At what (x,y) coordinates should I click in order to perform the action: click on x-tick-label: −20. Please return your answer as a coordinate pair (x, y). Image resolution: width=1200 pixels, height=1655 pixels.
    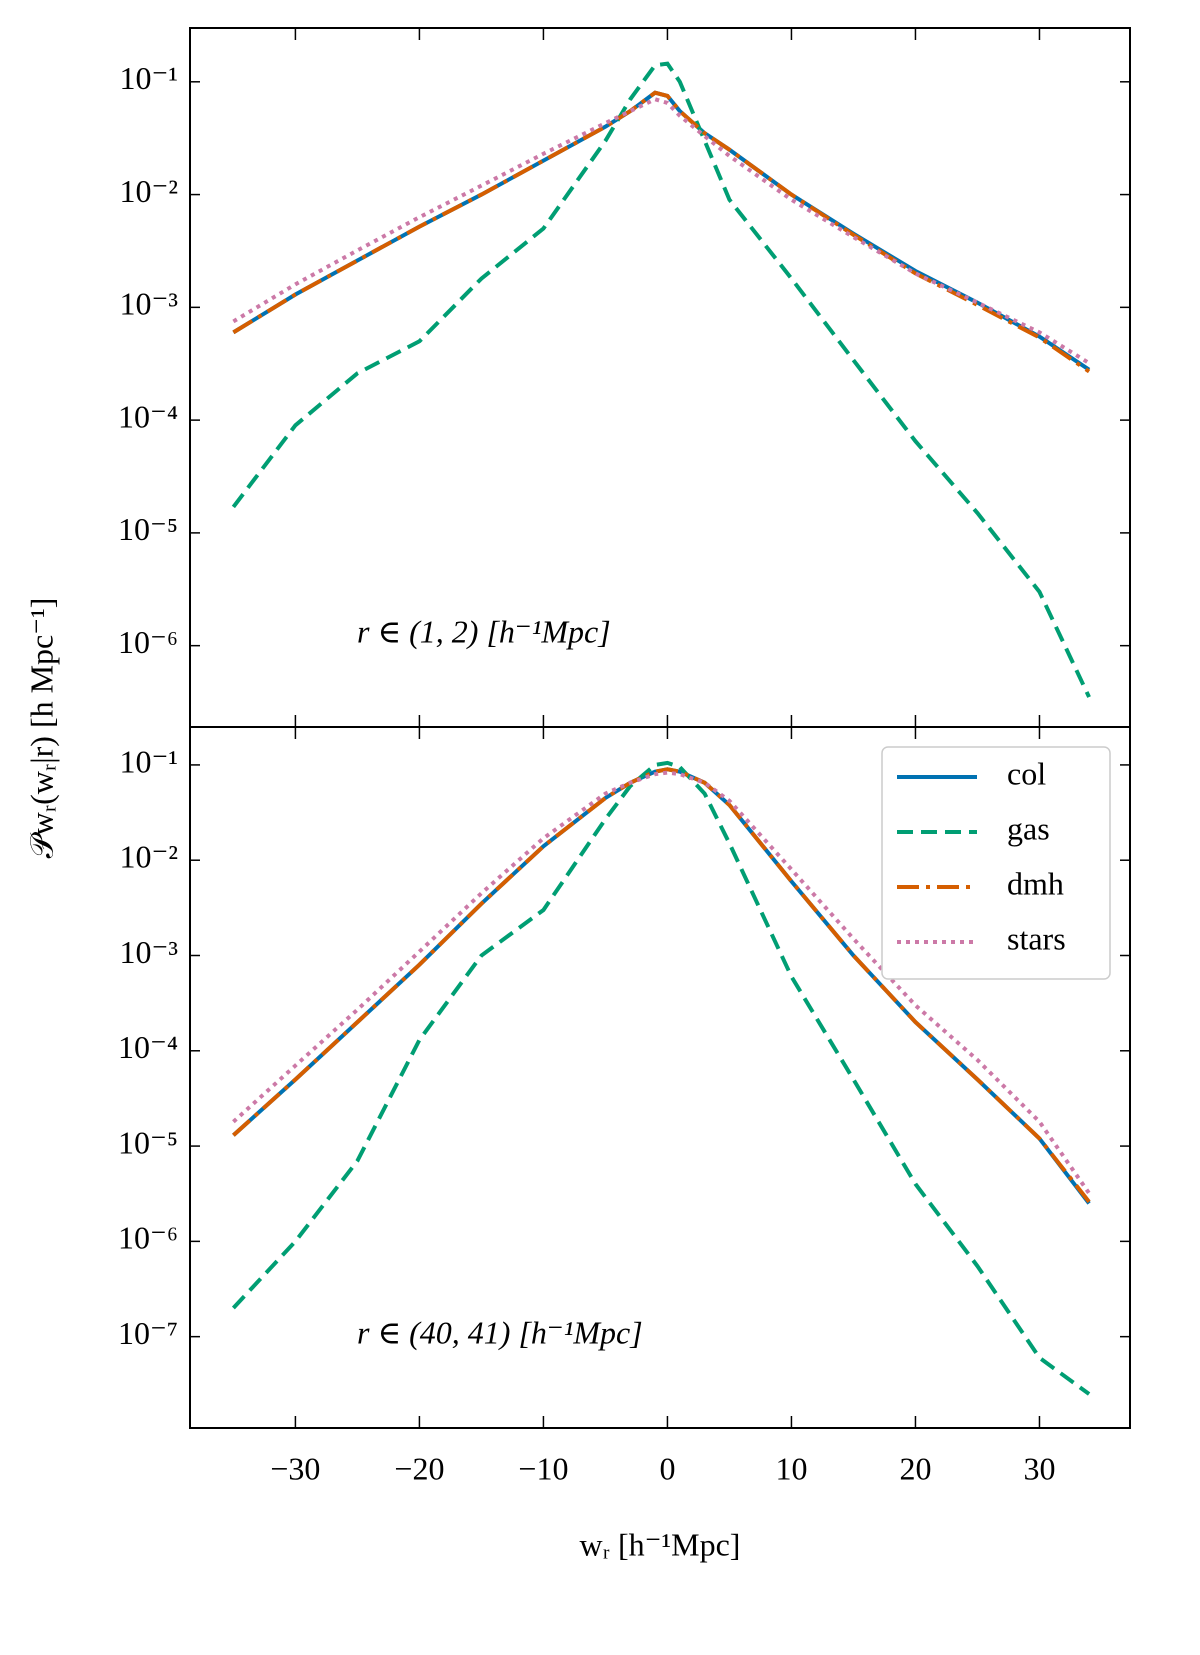
    Looking at the image, I should click on (419, 1468).